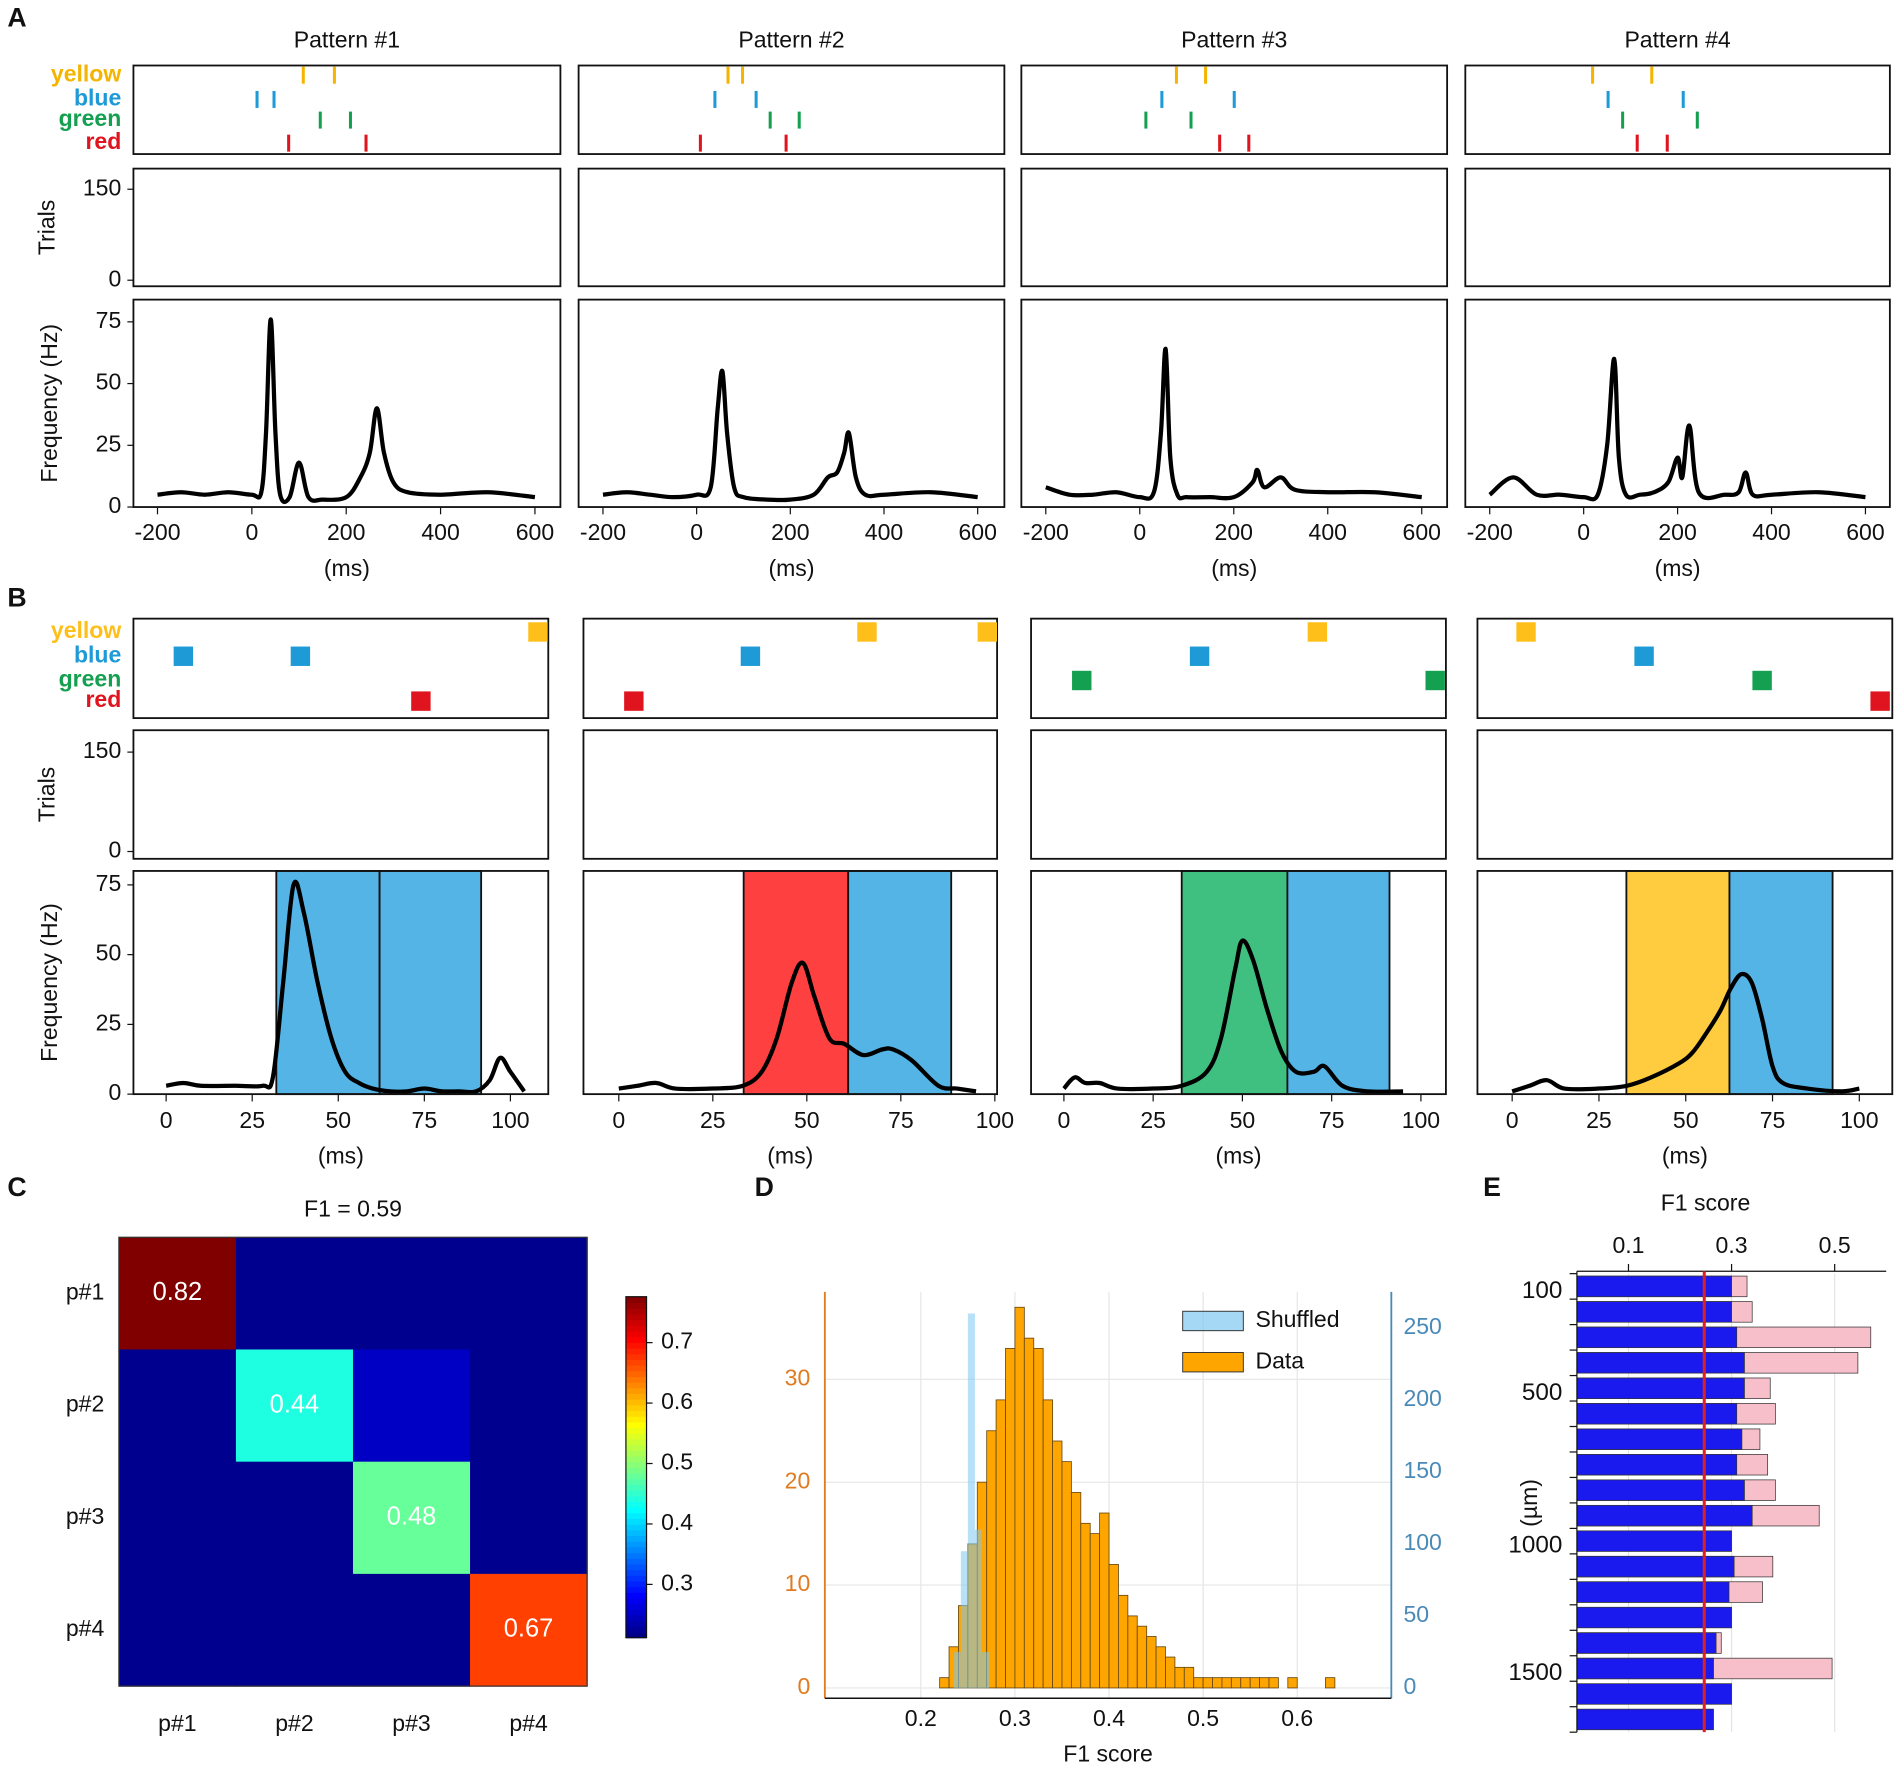 Image resolution: width=1902 pixels, height=1771 pixels. I want to click on y-label: (µm), so click(1529, 1503).